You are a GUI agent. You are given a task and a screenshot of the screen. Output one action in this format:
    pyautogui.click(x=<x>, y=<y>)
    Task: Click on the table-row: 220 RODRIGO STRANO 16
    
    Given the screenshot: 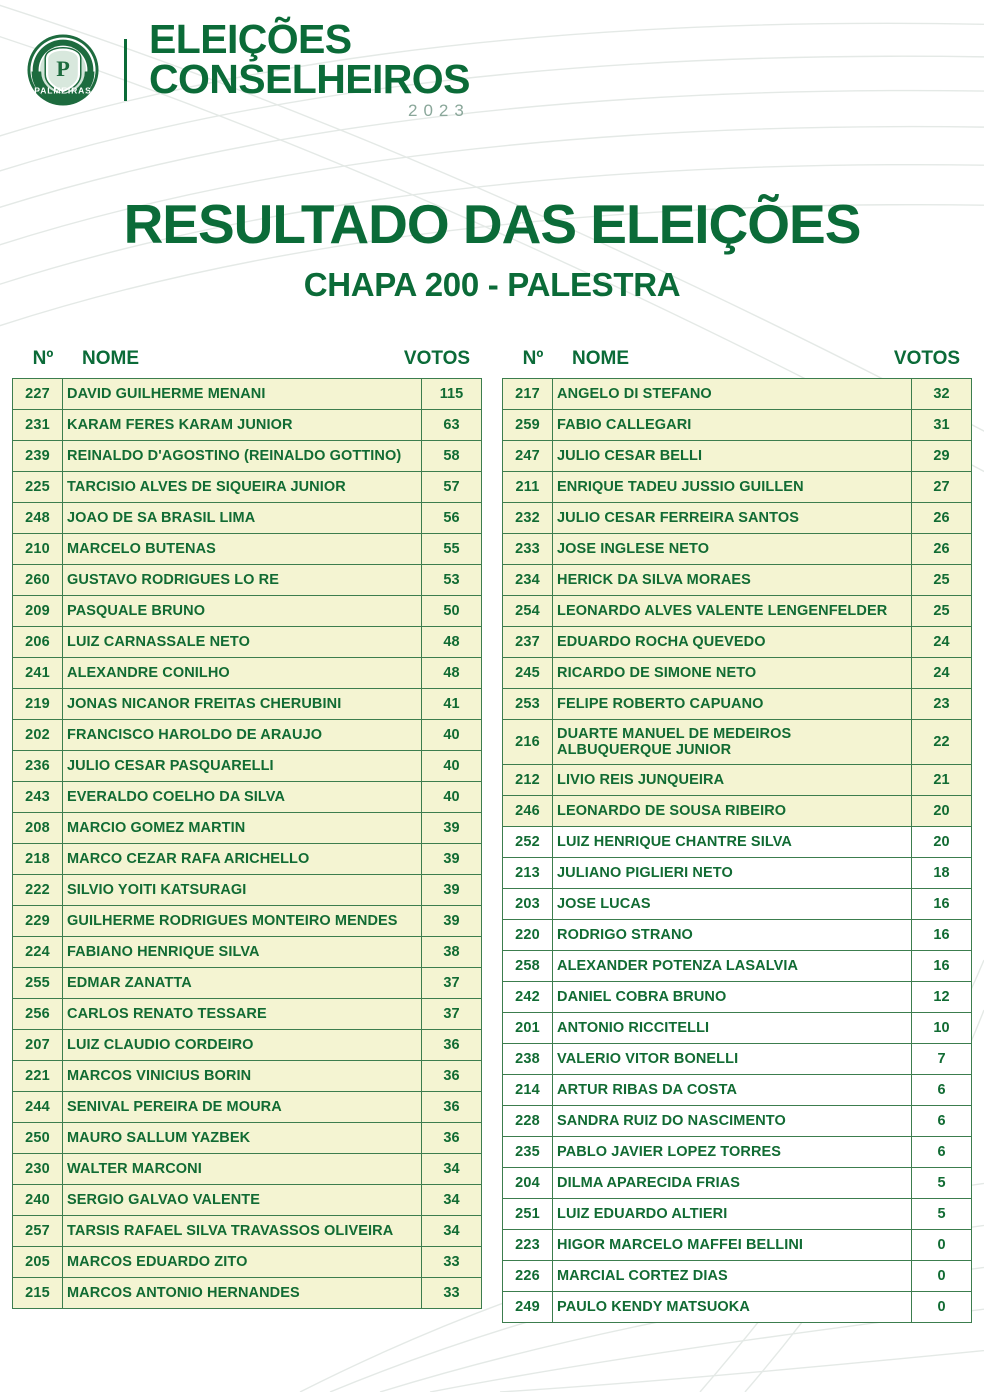 What is the action you would take?
    pyautogui.click(x=737, y=935)
    